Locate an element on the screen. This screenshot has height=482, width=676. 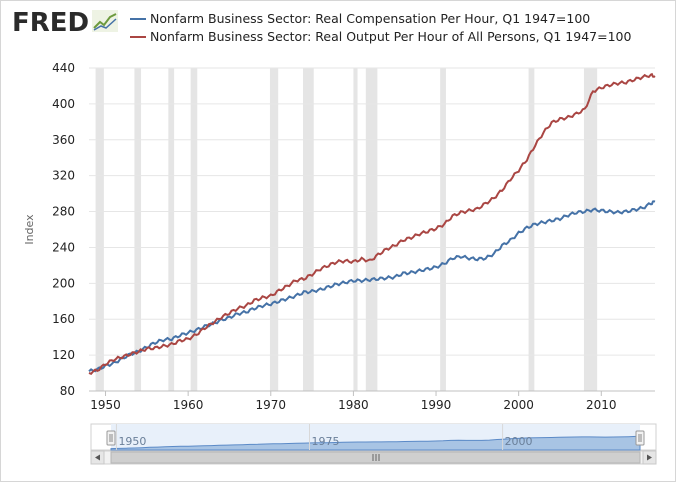
x-tick-label: 1960 is located at coordinates (188, 405).